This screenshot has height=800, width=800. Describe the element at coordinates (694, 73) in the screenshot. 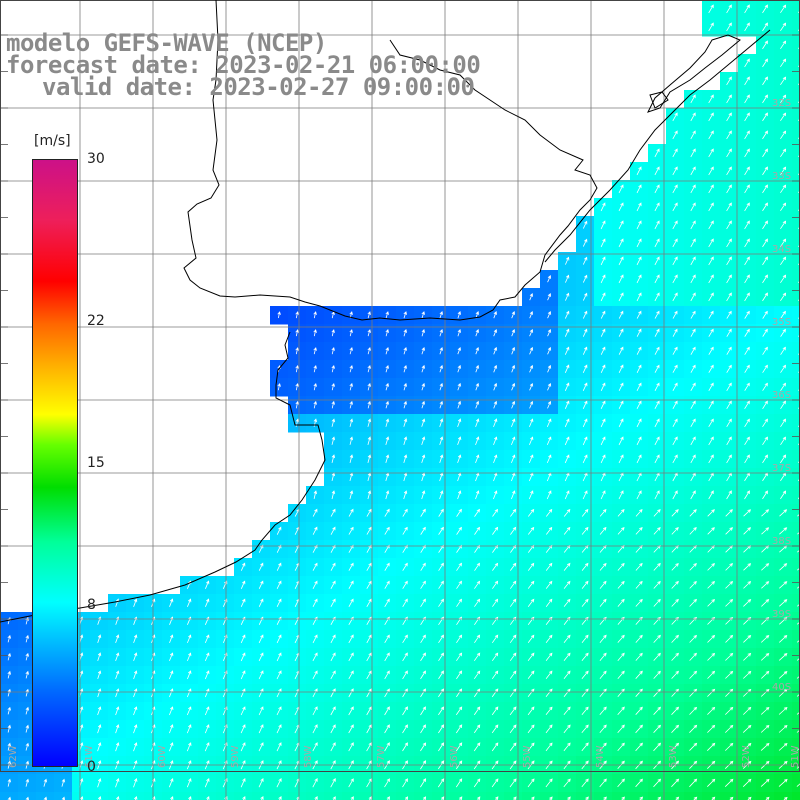

I see `lagoon-outline` at that location.